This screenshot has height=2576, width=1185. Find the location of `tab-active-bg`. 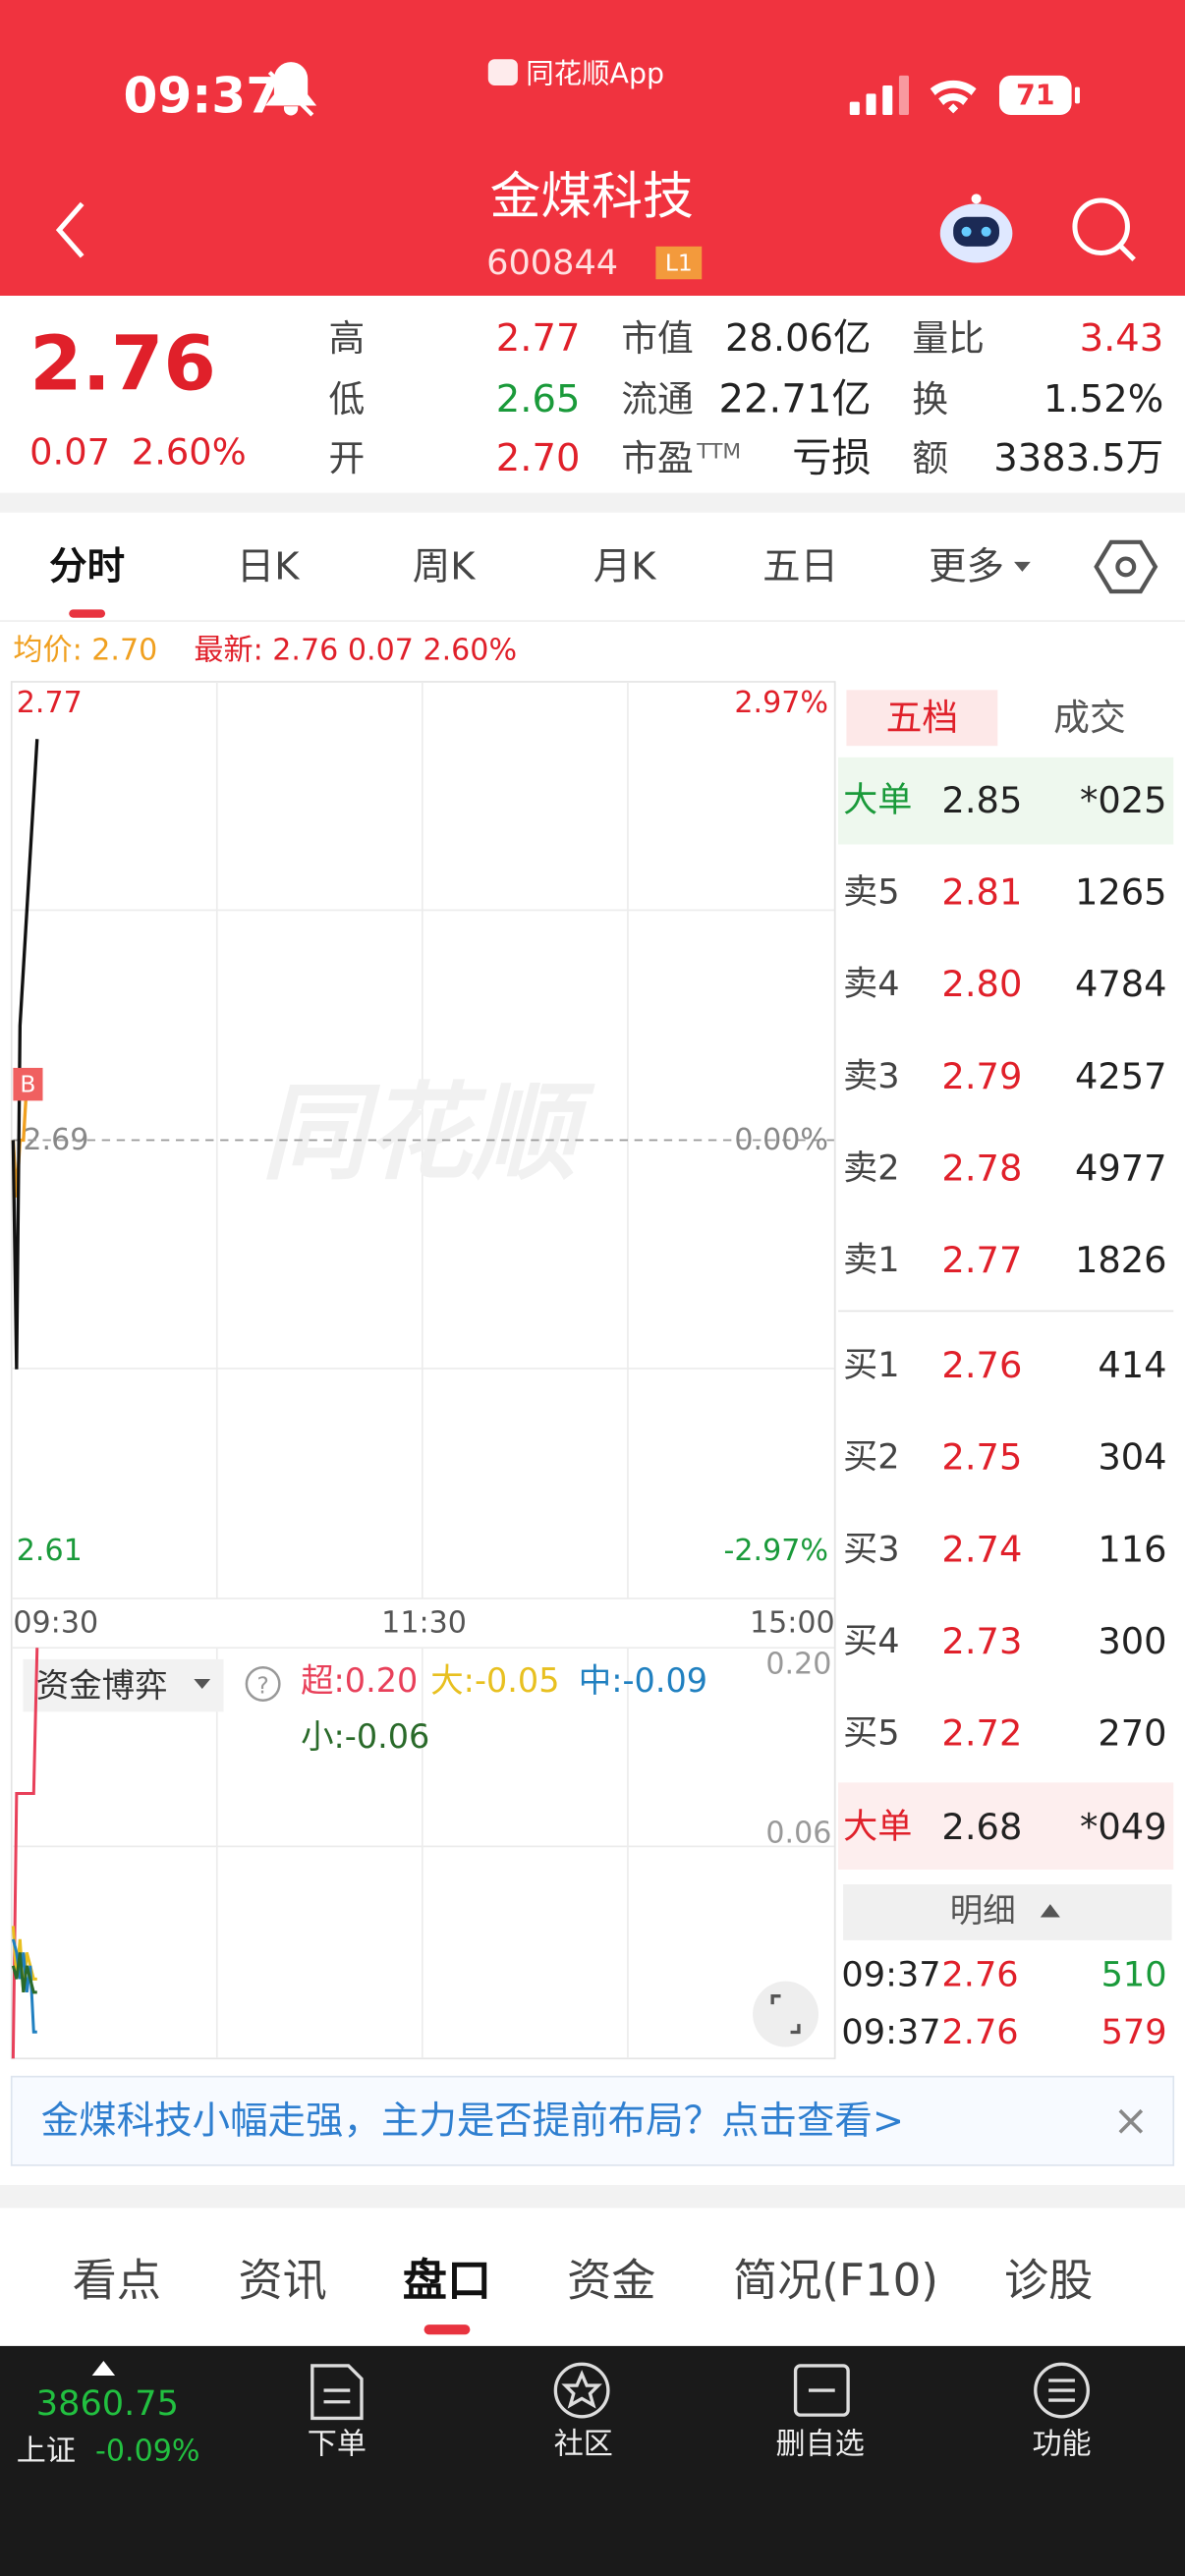

tab-active-bg is located at coordinates (922, 718).